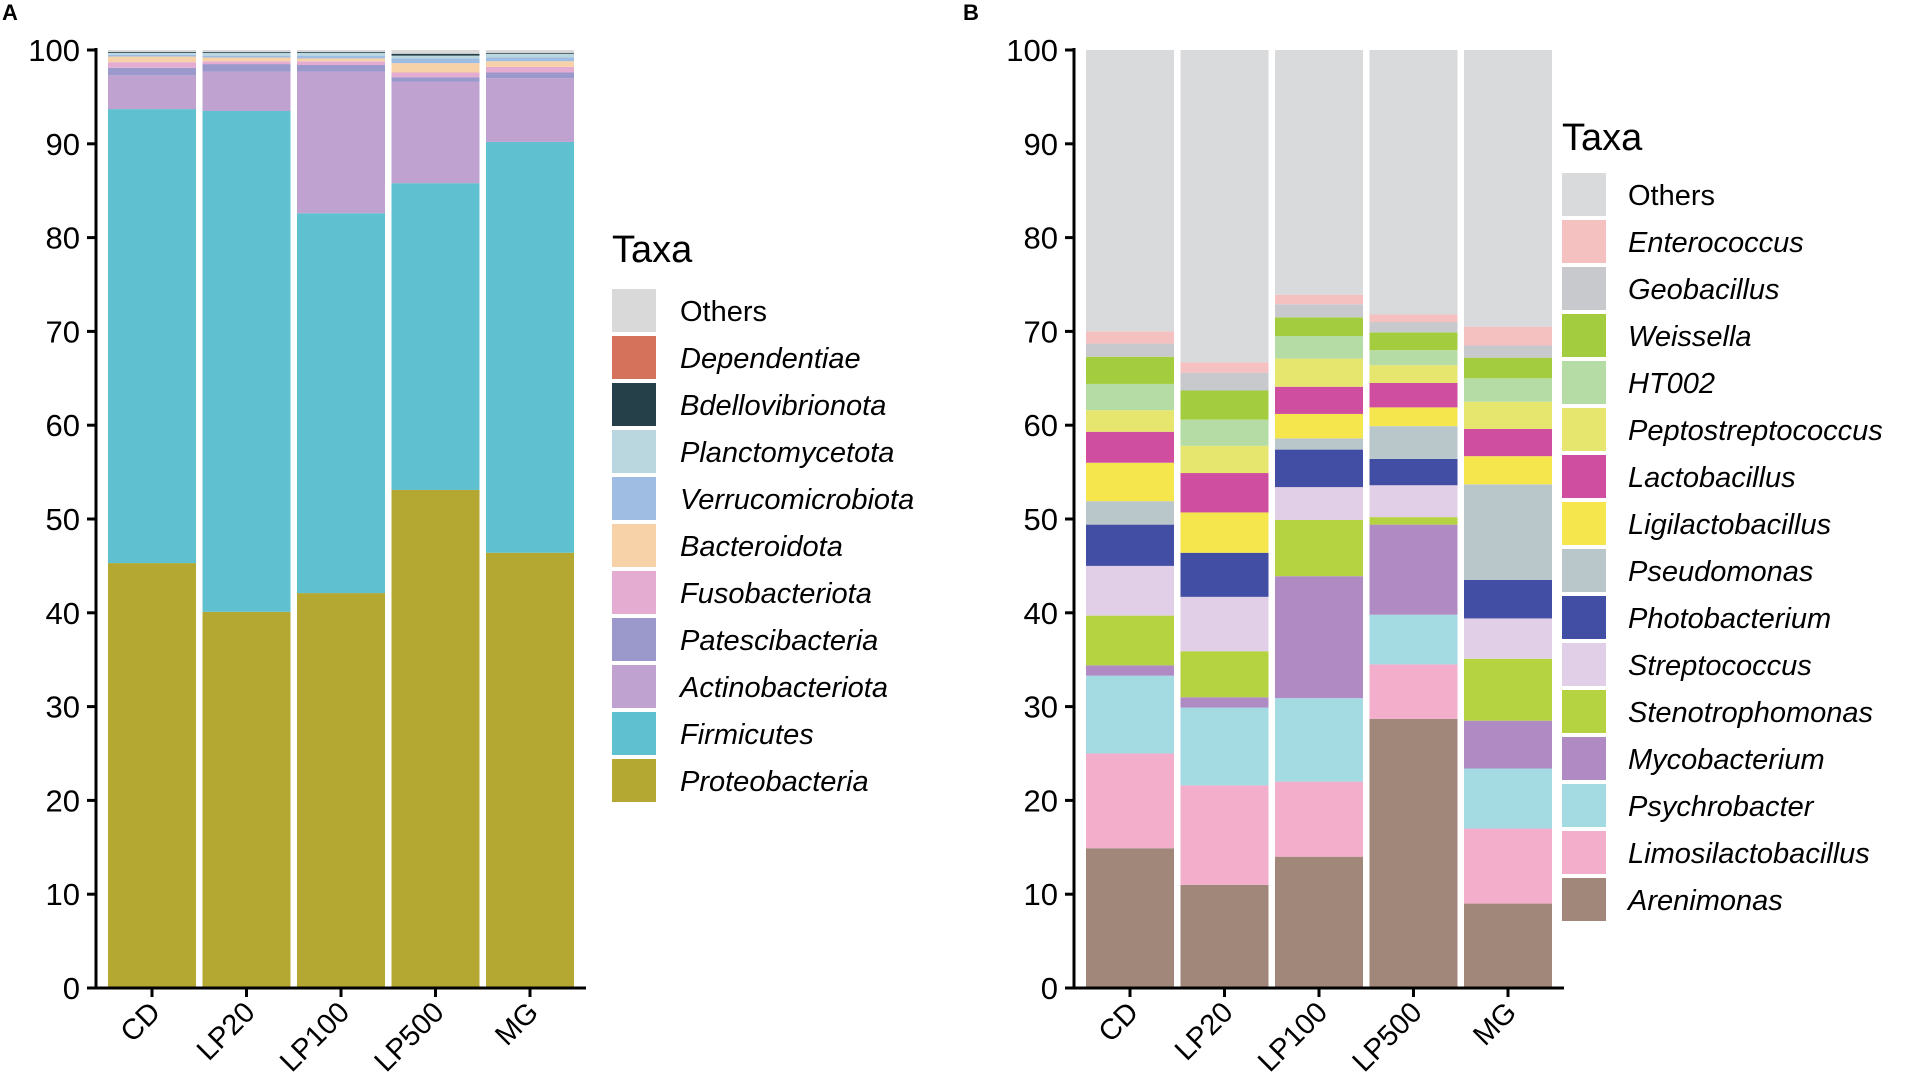 This screenshot has width=1911, height=1087. What do you see at coordinates (1508, 188) in the screenshot?
I see `bar-segment-b-mg-others` at bounding box center [1508, 188].